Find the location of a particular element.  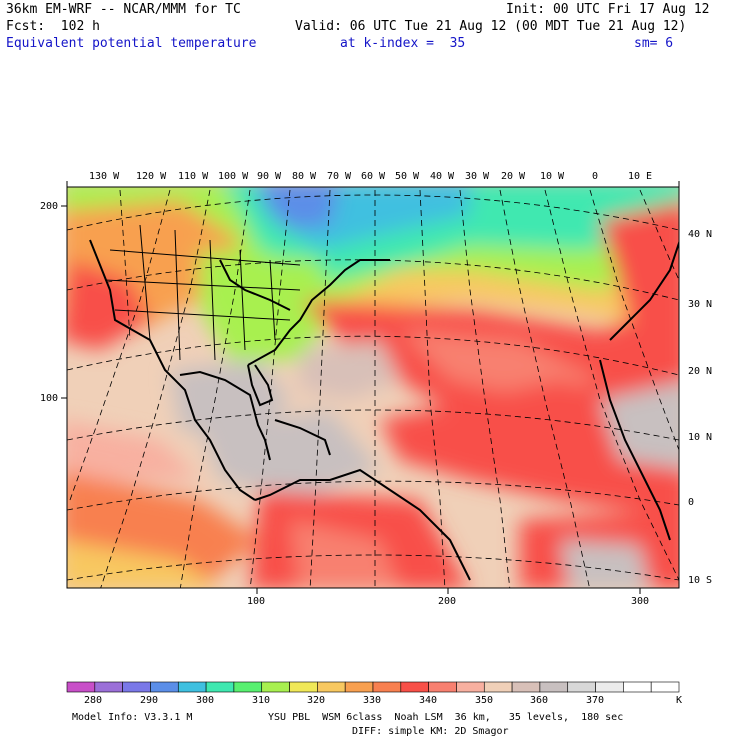

smoothing: sm= 6 is located at coordinates (654, 43).